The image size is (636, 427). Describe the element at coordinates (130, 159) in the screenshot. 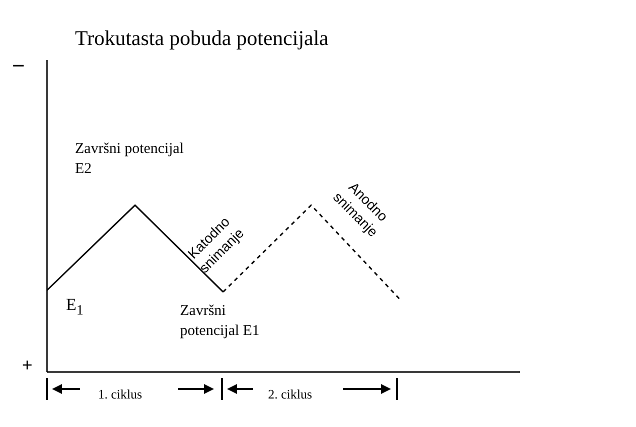

I see `text: Završni potencijal E2` at that location.